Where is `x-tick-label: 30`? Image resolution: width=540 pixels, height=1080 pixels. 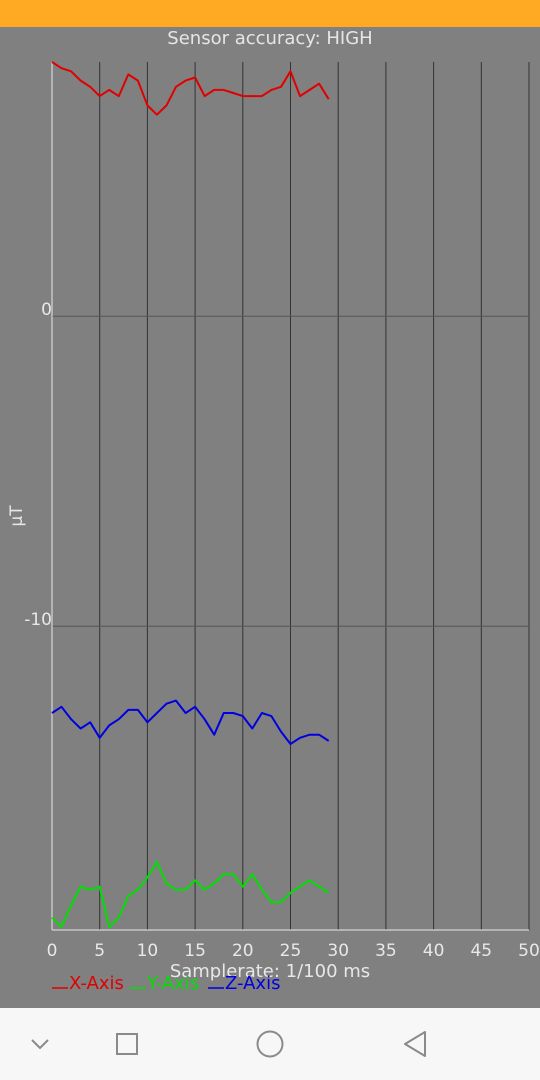 x-tick-label: 30 is located at coordinates (338, 951).